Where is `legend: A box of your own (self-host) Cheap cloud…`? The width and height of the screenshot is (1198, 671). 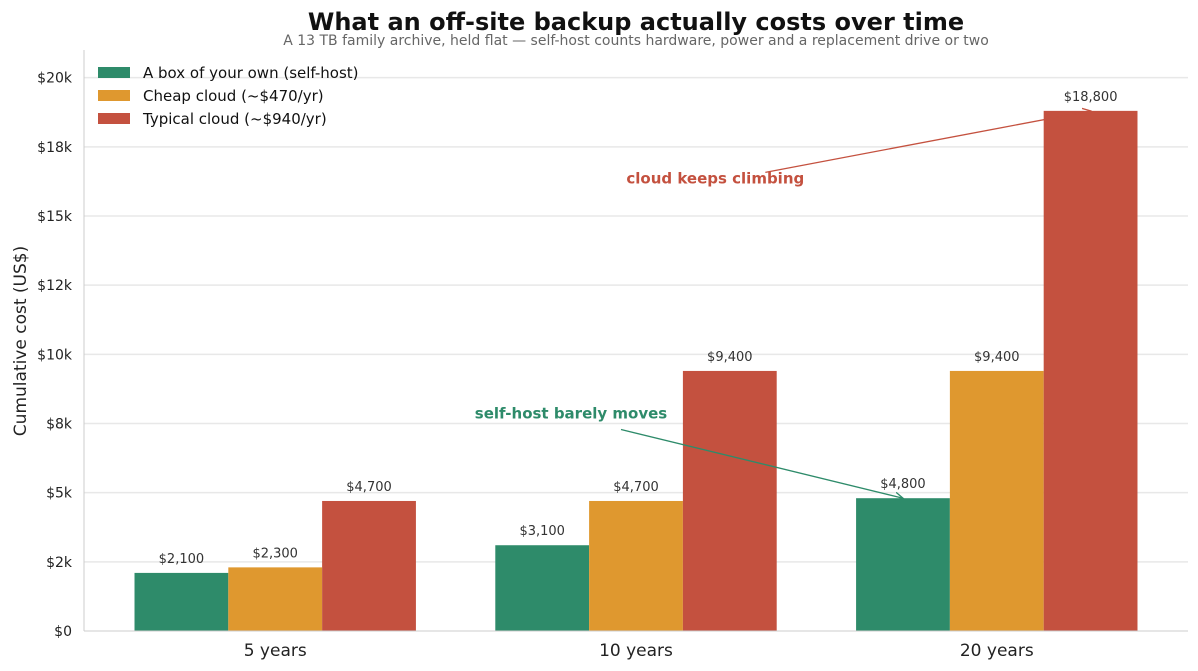
legend: A box of your own (self-host) Cheap cloud… is located at coordinates (228, 96).